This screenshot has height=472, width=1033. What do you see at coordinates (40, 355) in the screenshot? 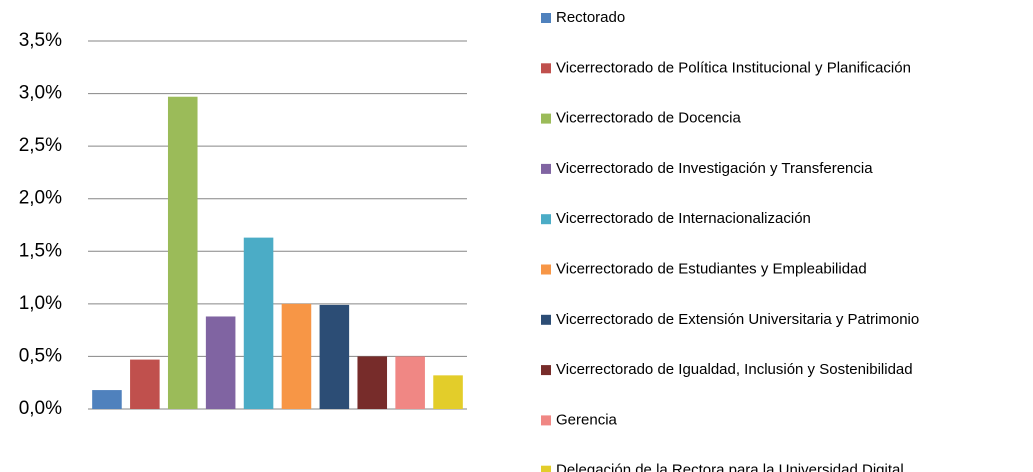
I see `y-tick-label: 0,5%` at bounding box center [40, 355].